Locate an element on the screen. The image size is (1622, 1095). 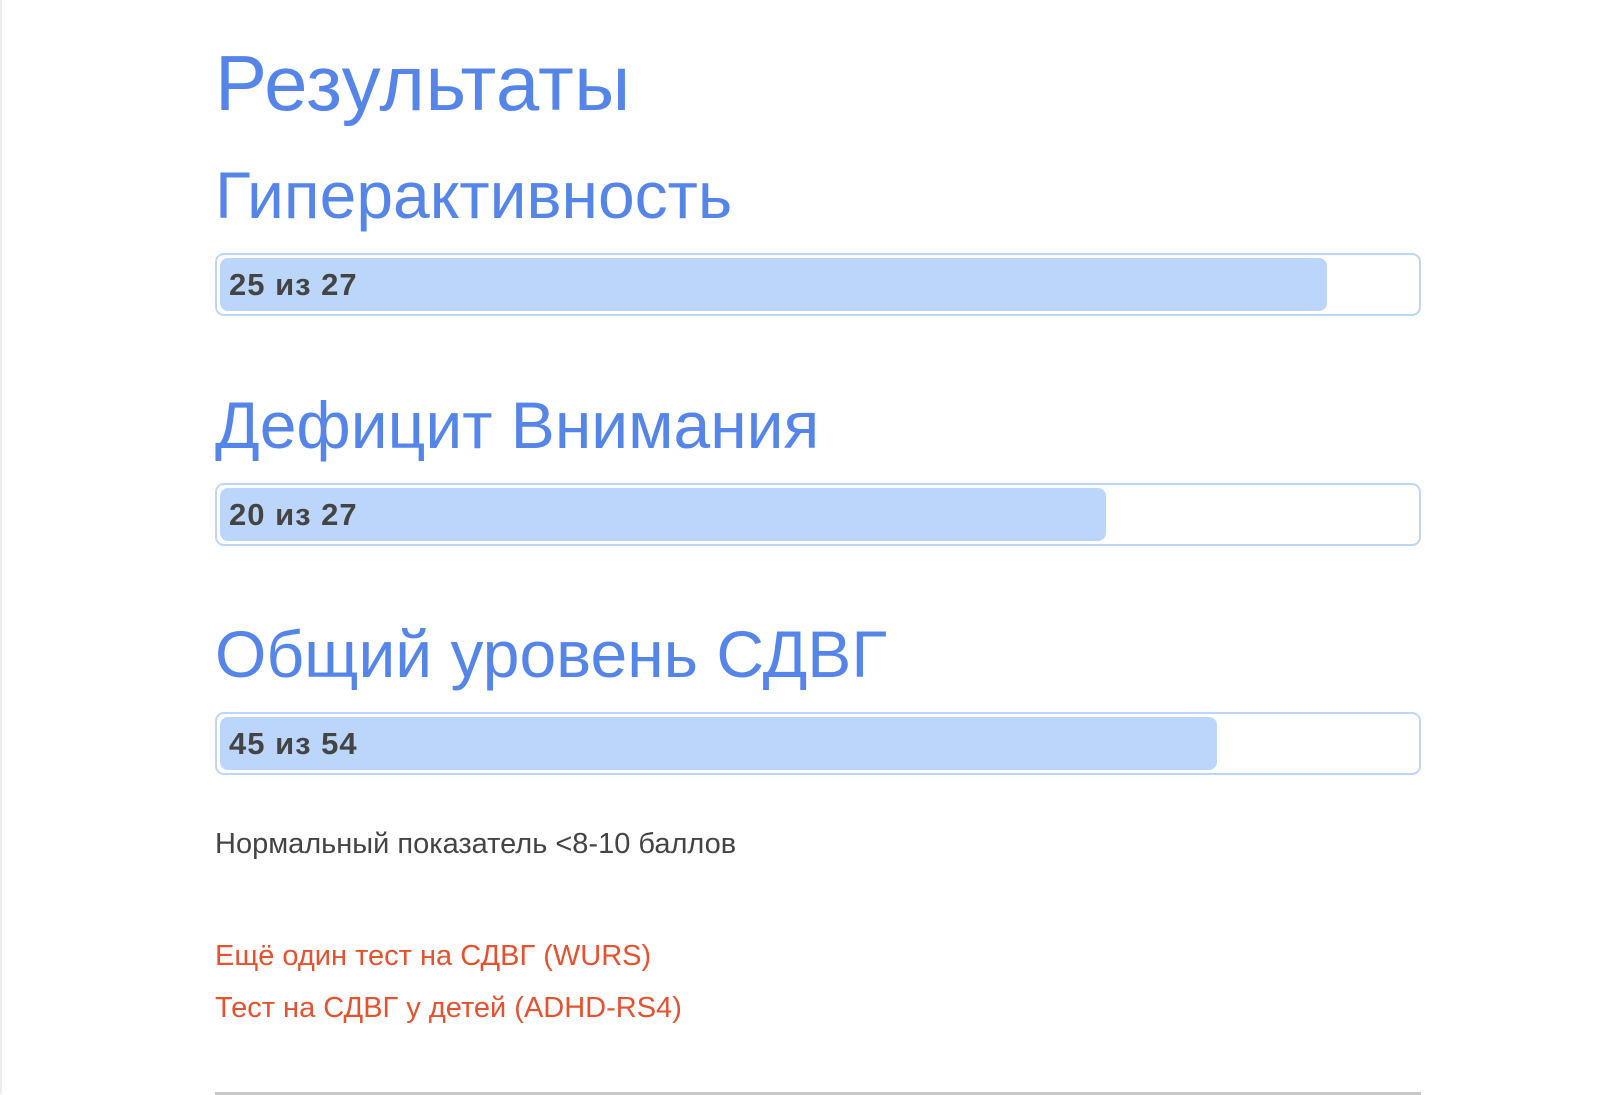
progress-bar: 25 из 27 is located at coordinates (818, 284).